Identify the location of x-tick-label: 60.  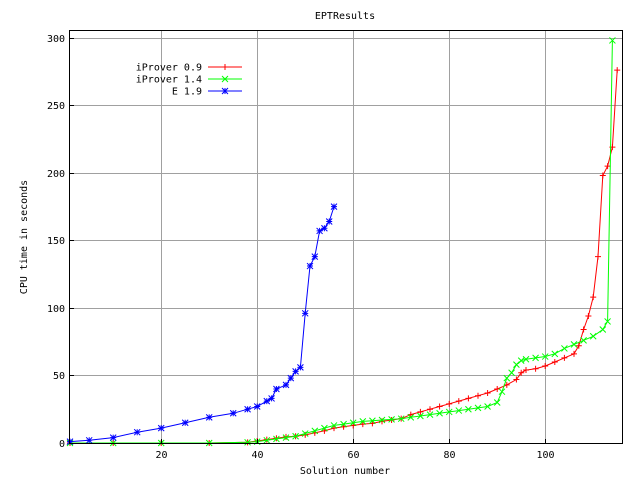
(353, 455).